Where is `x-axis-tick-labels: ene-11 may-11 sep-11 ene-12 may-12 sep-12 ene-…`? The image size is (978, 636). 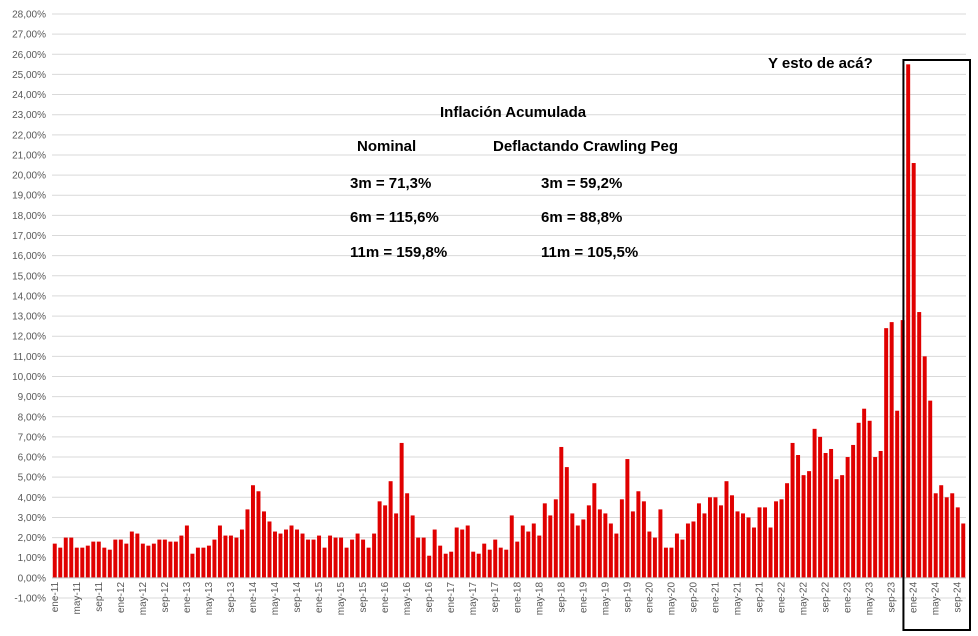
x-axis-tick-labels: ene-11 may-11 sep-11 ene-12 may-12 sep-12 ene-… is located at coordinates (507, 598).